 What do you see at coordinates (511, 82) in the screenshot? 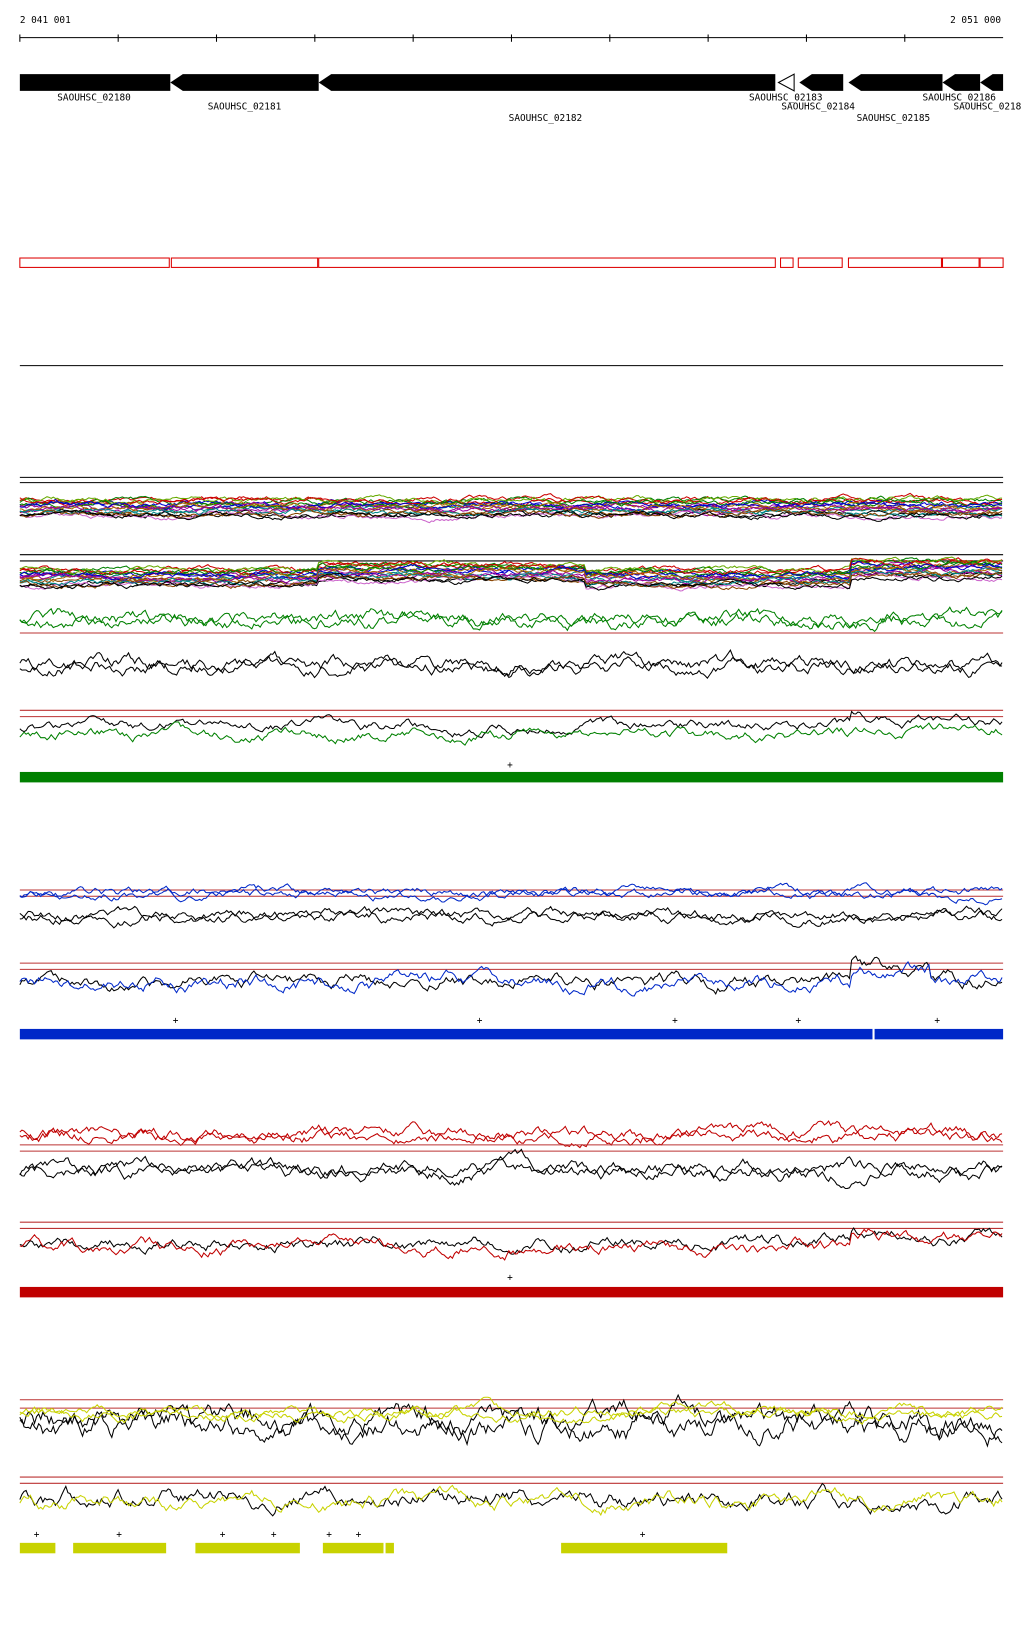
I see `gene-arrows` at bounding box center [511, 82].